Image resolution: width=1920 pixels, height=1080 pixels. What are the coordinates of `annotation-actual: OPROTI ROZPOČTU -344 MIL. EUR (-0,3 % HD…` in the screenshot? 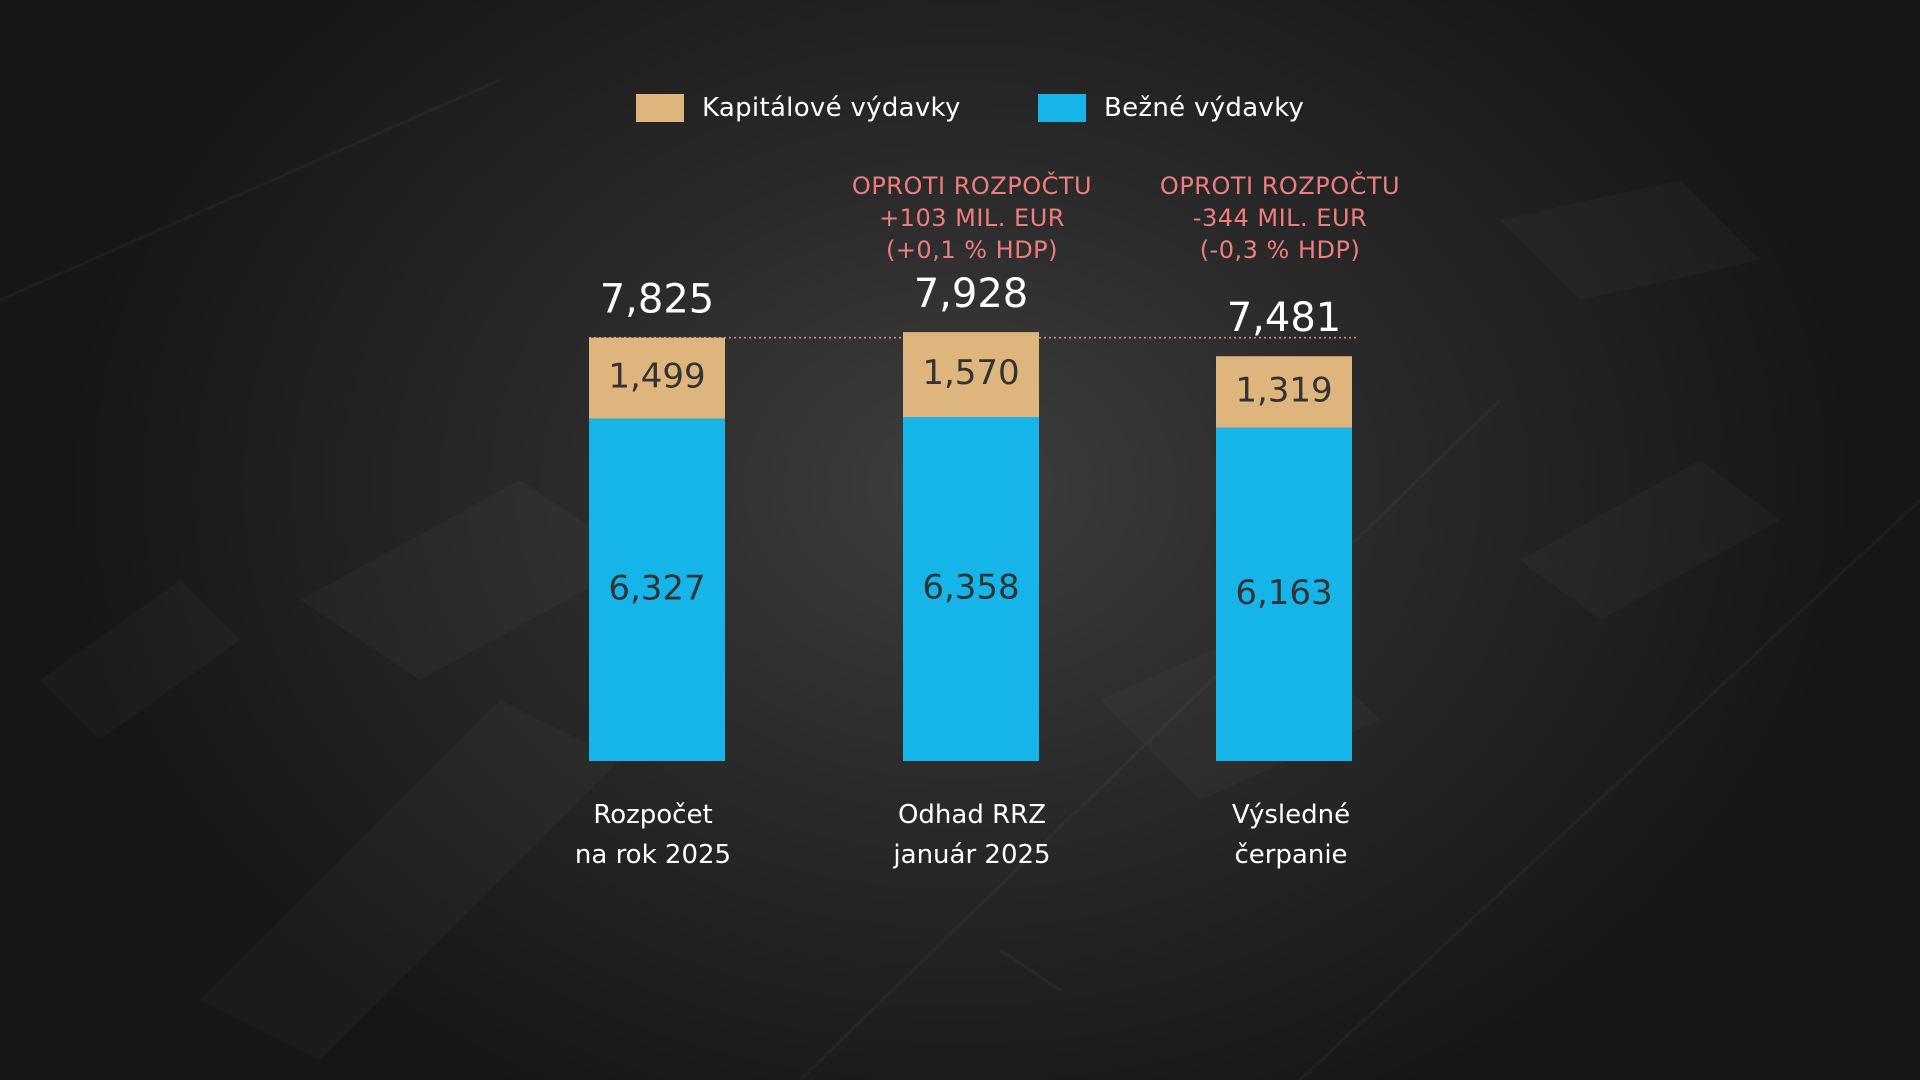 It's located at (1280, 218).